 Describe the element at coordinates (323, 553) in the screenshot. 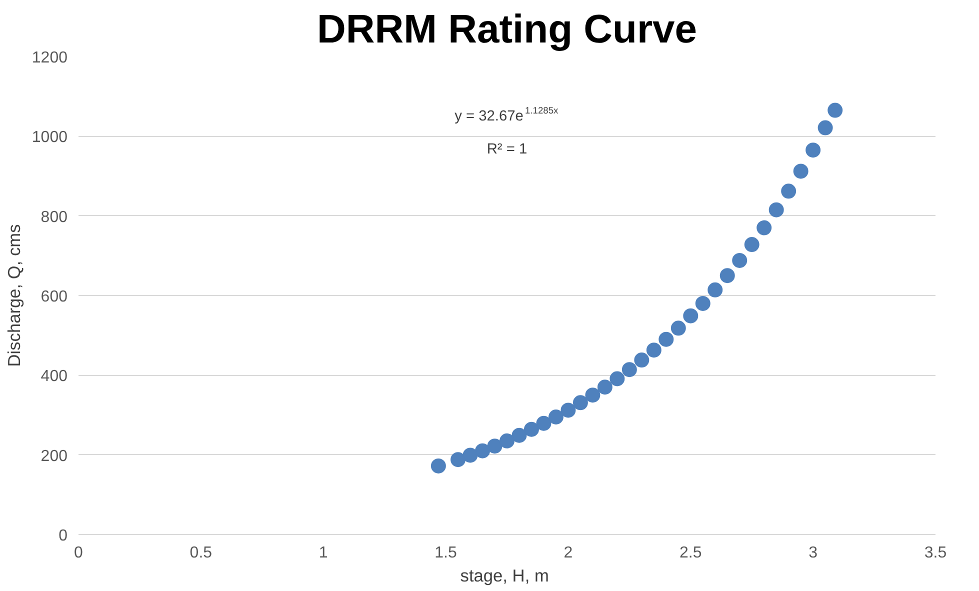

I see `x-tick-label: 1` at that location.